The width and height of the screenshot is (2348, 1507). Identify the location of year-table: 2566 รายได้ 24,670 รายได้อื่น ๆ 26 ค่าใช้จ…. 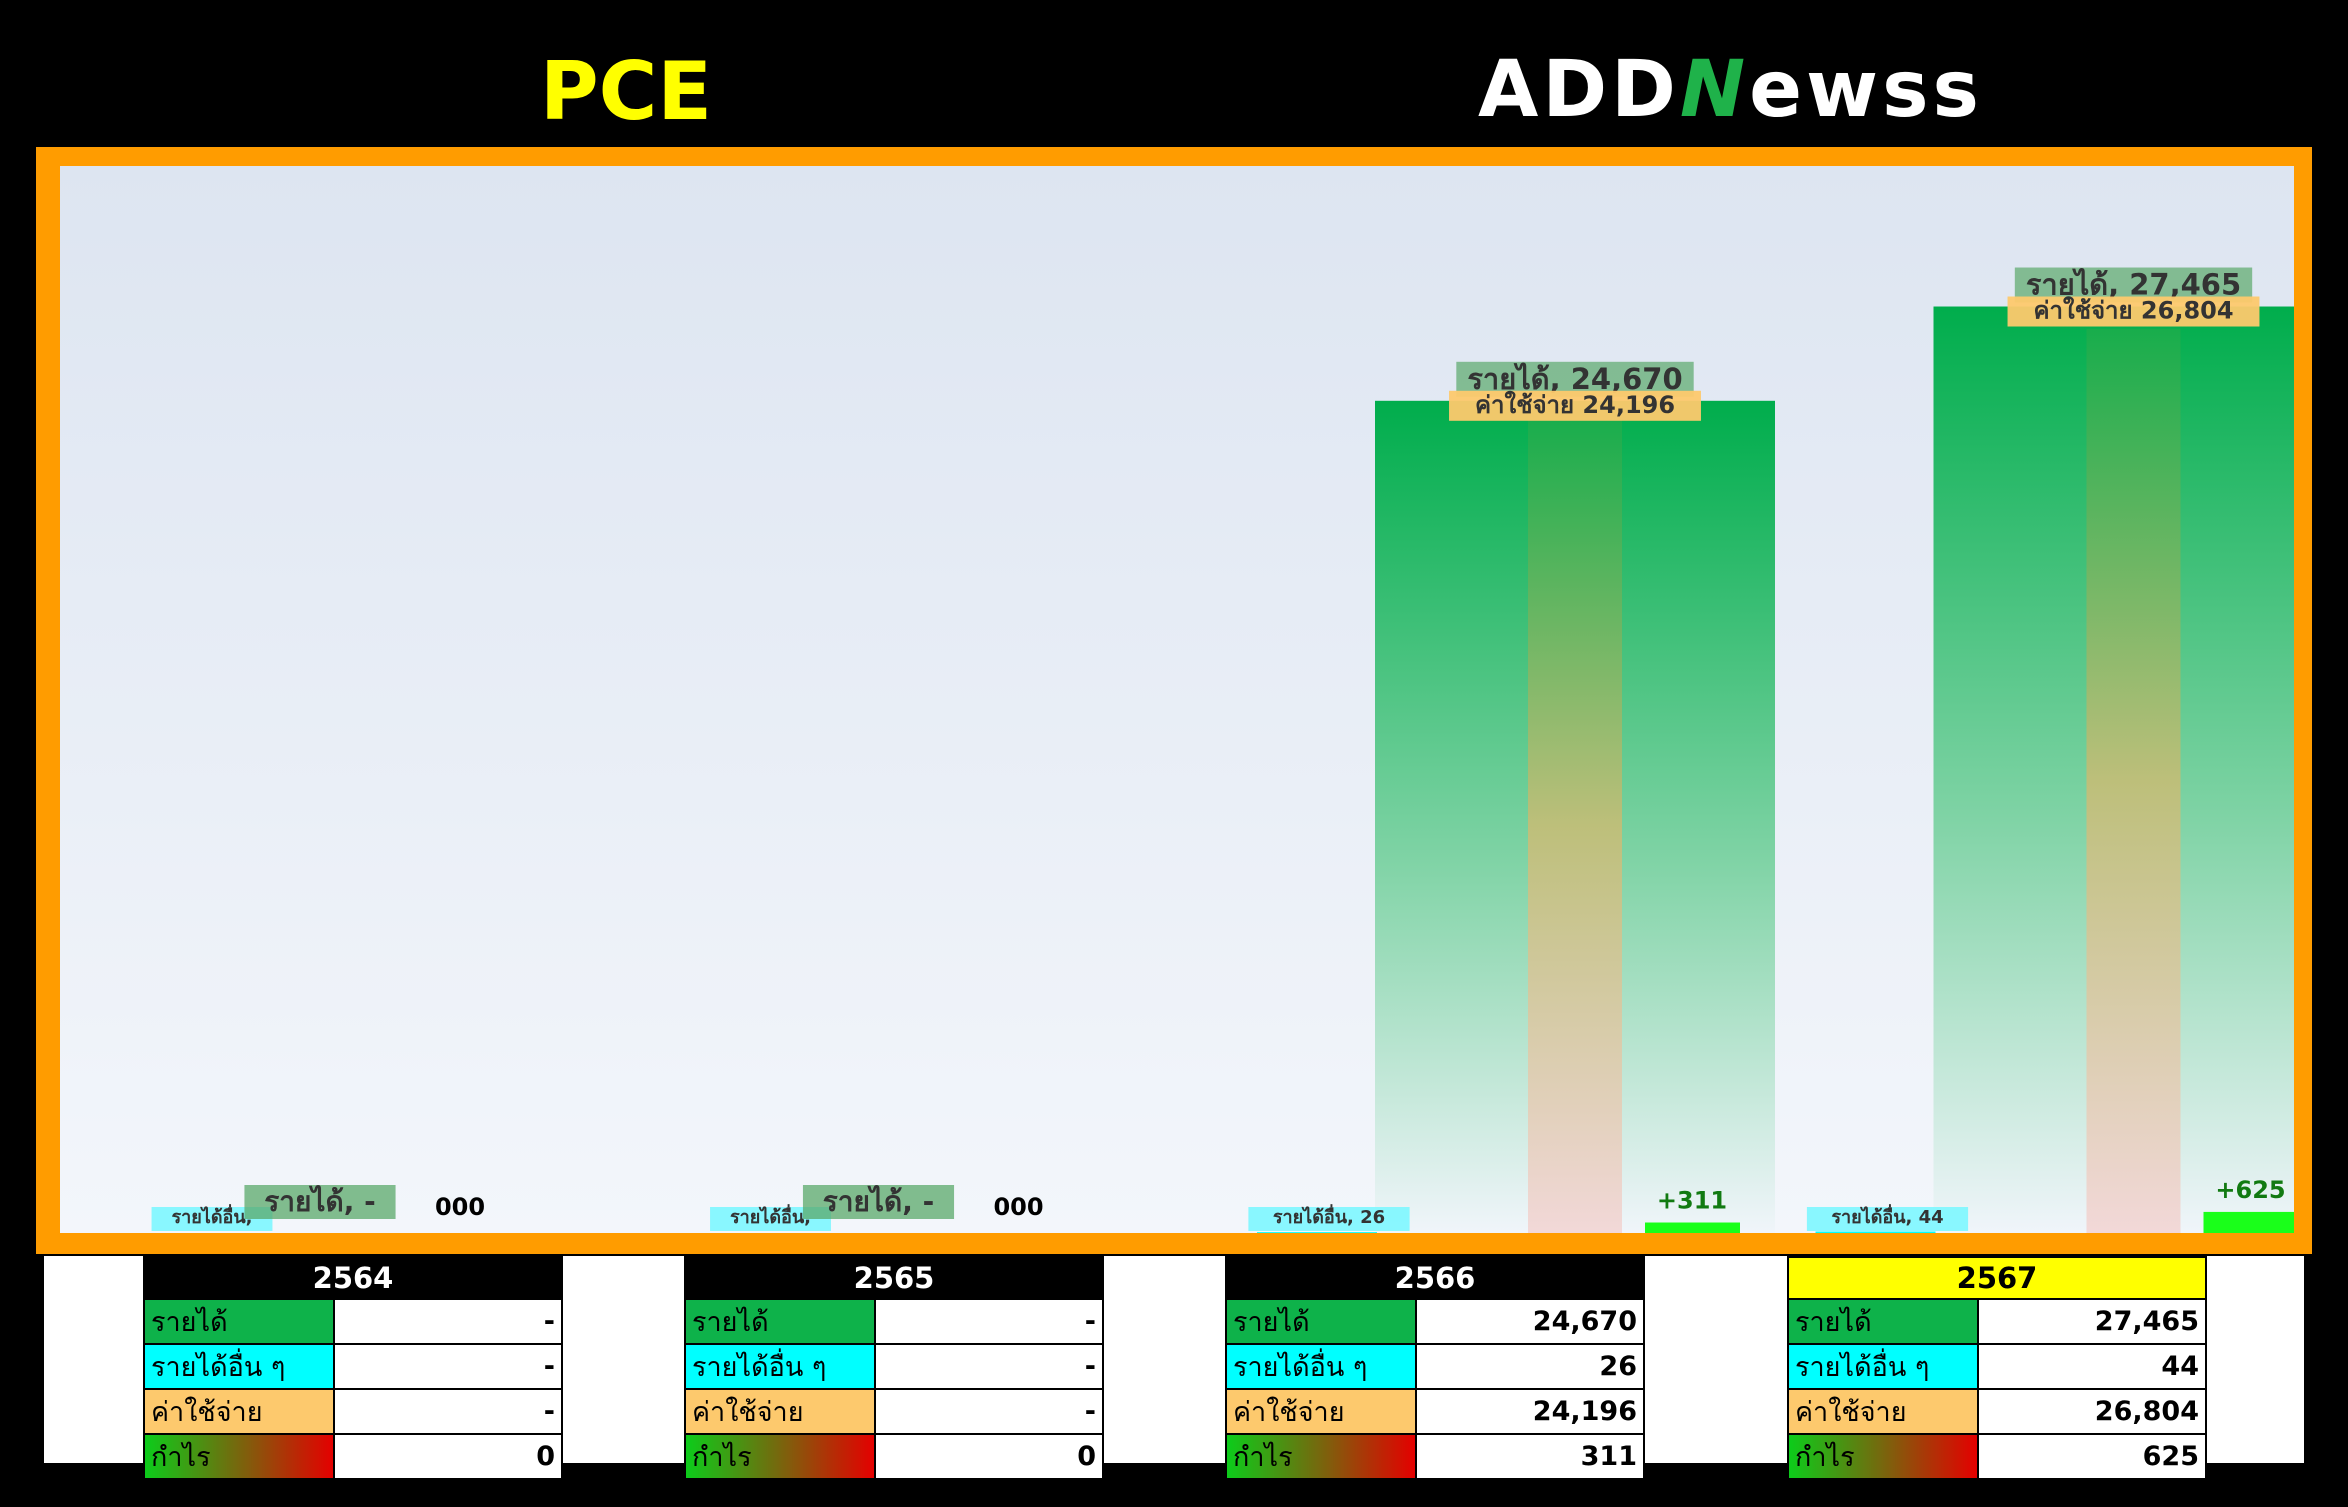
(1435, 1368).